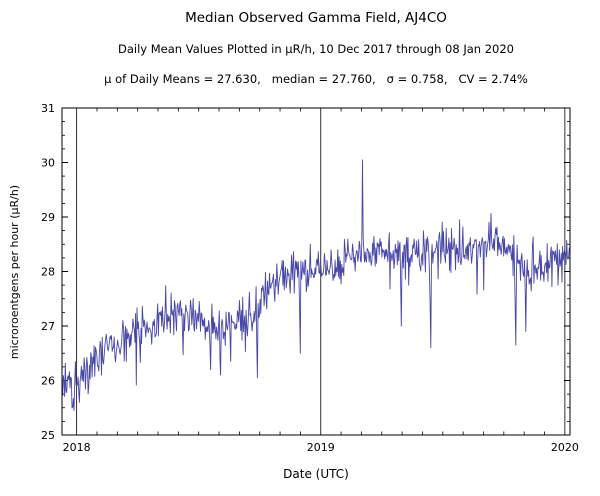 This screenshot has height=496, width=600. I want to click on y-tick-label: 30, so click(48, 163).